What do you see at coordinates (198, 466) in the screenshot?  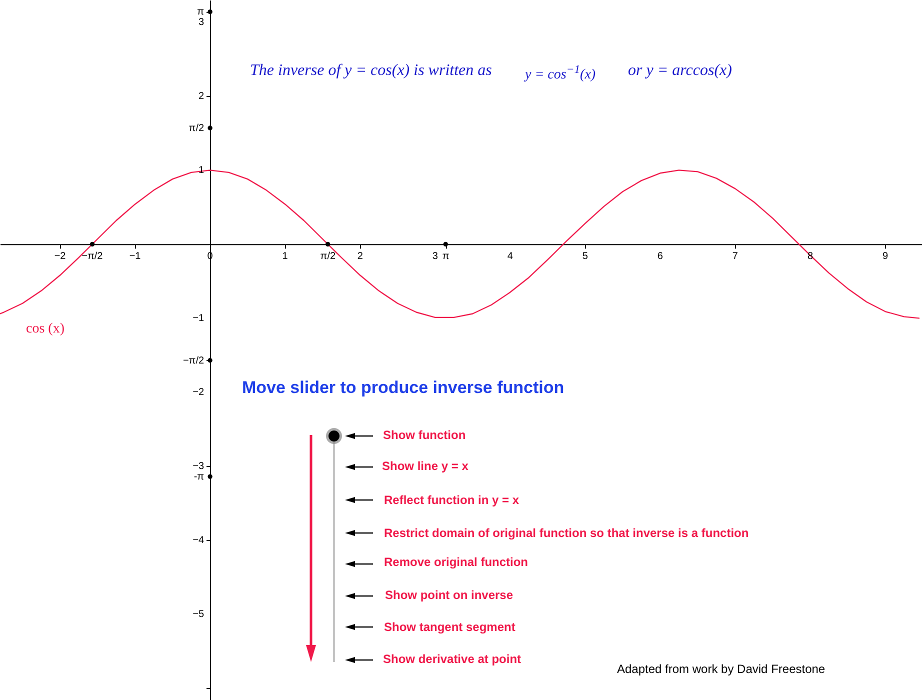 I see `y-tick-label: −3` at bounding box center [198, 466].